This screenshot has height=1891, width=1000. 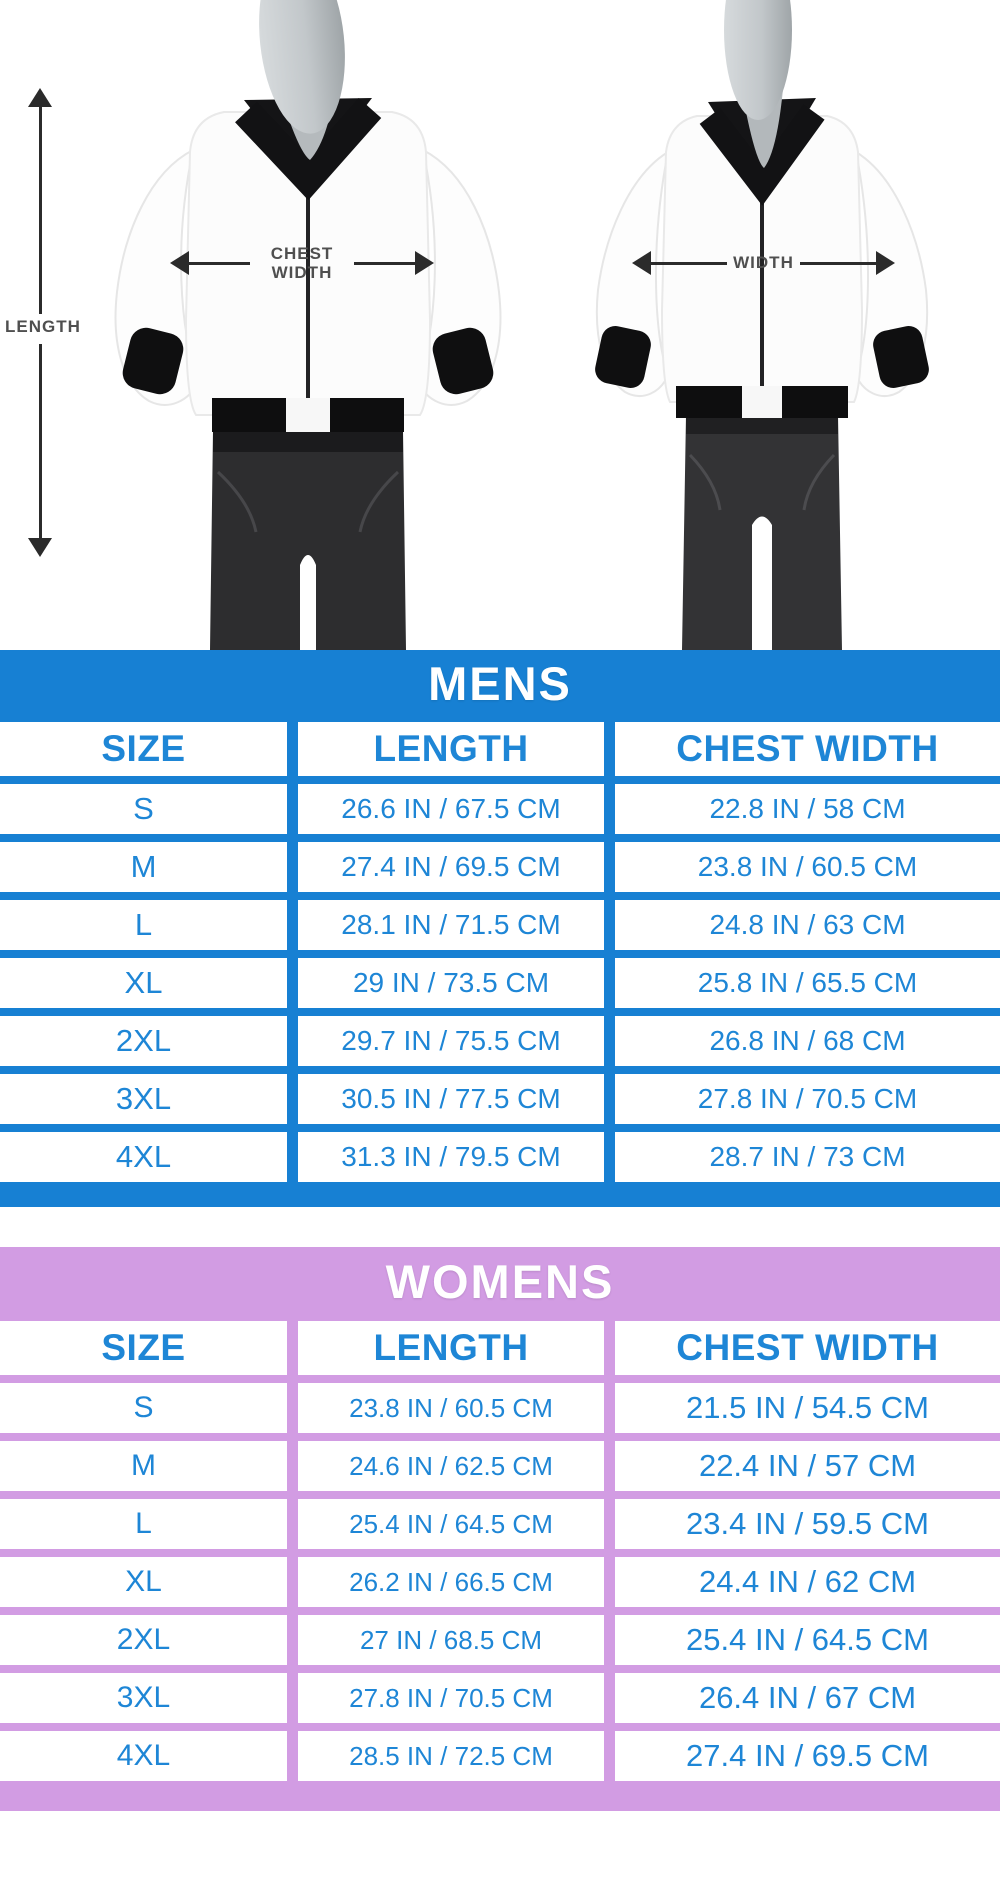 I want to click on chest-width-cell: 24.8 IN / 63 CM, so click(x=807, y=925).